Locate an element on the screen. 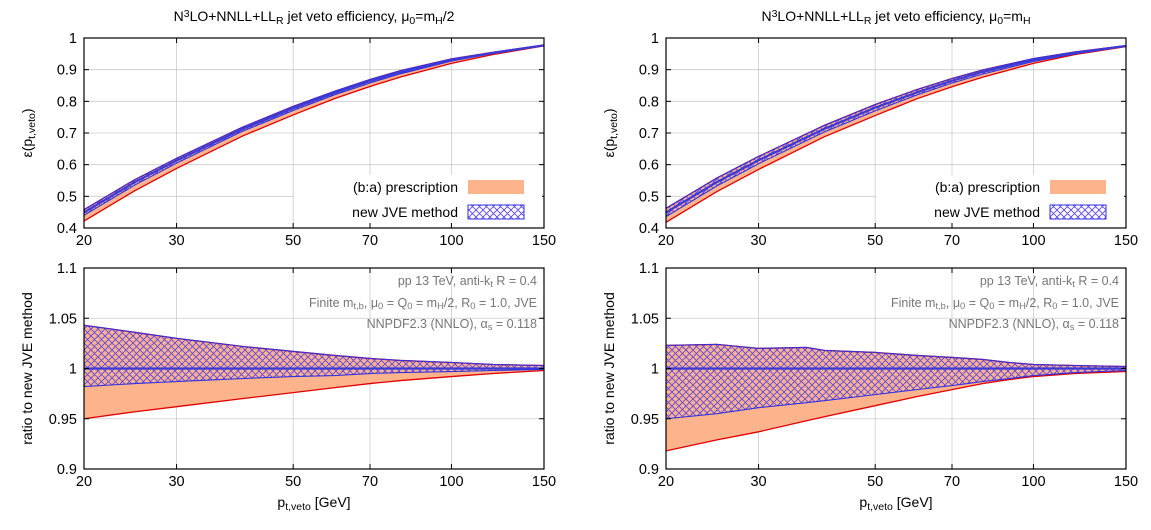  chart-title-part: LO+NNLL+LL is located at coordinates (233, 16).